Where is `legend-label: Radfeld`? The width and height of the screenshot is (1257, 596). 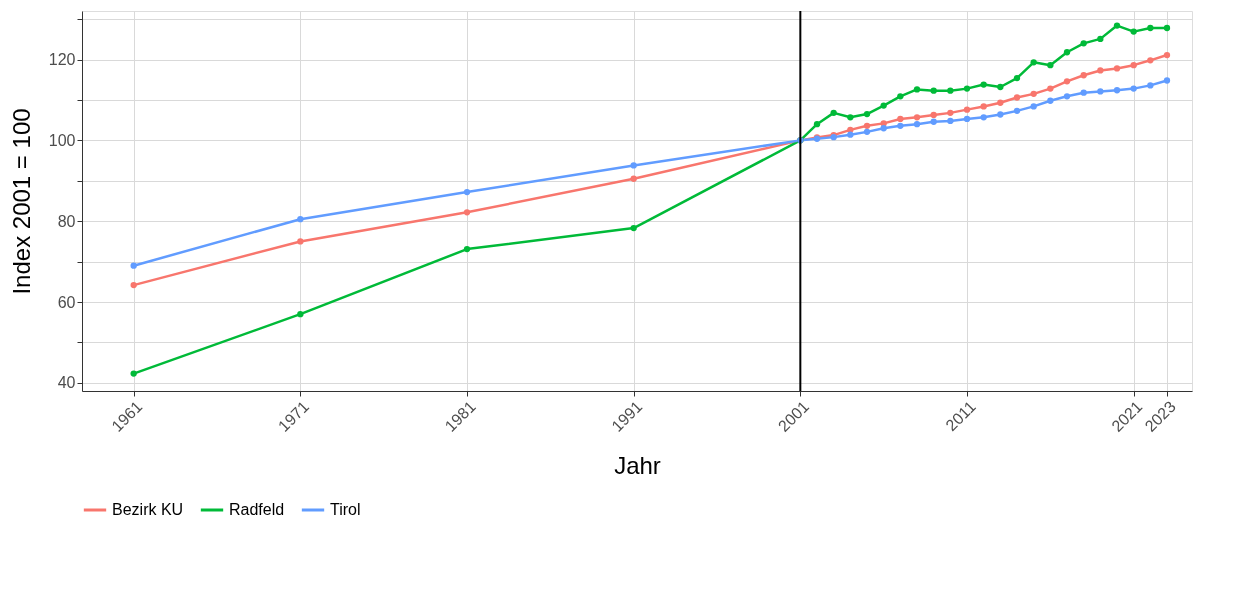
legend-label: Radfeld is located at coordinates (257, 509).